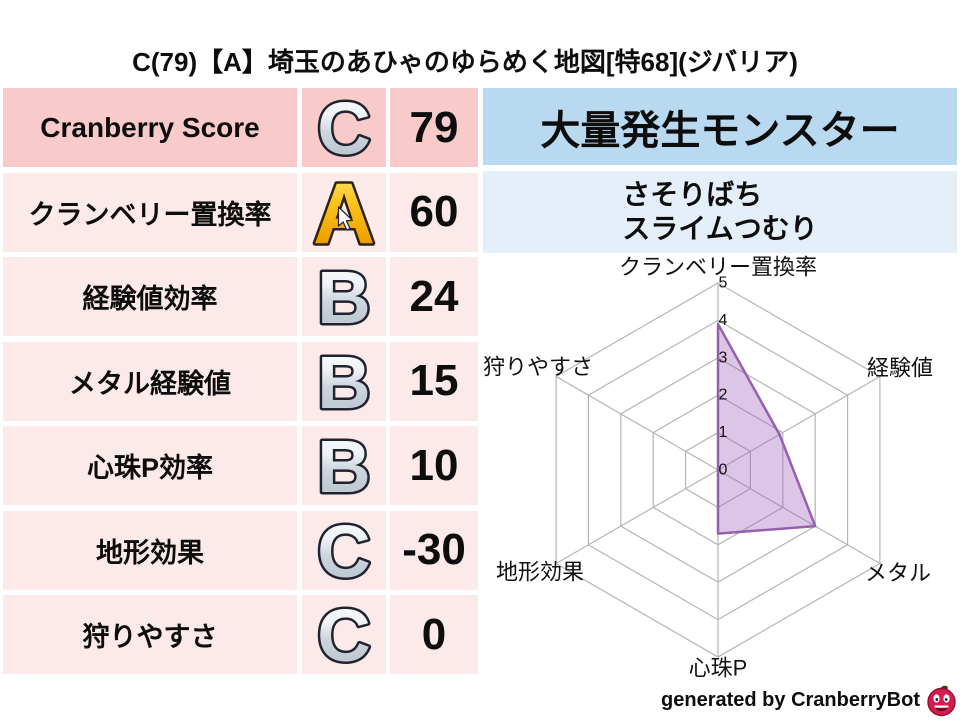 This screenshot has width=960, height=720. What do you see at coordinates (434, 465) in the screenshot?
I see `stat-value: 10` at bounding box center [434, 465].